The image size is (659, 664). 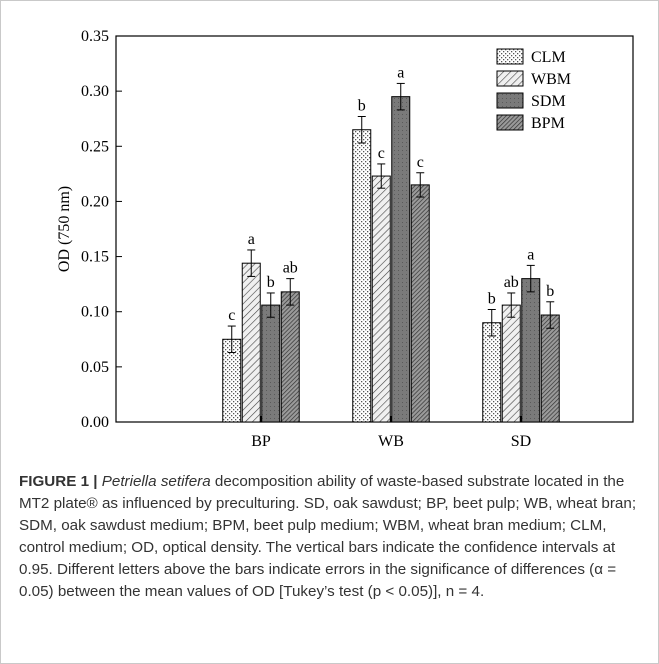 What do you see at coordinates (261, 441) in the screenshot?
I see `x-tick-label: BP` at bounding box center [261, 441].